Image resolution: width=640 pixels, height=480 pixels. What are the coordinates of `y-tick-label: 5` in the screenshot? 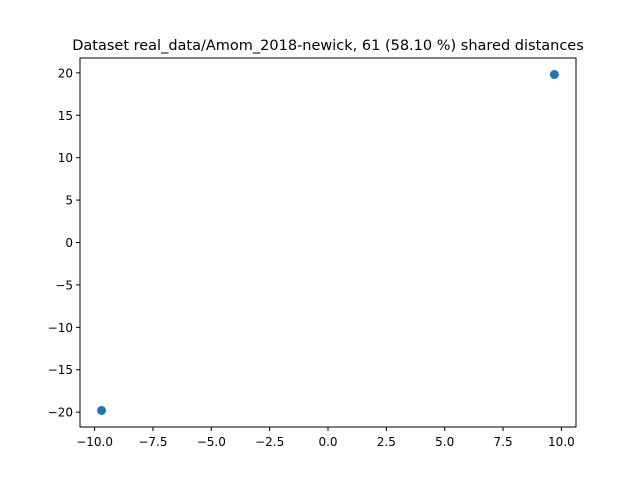 It's located at (69, 201).